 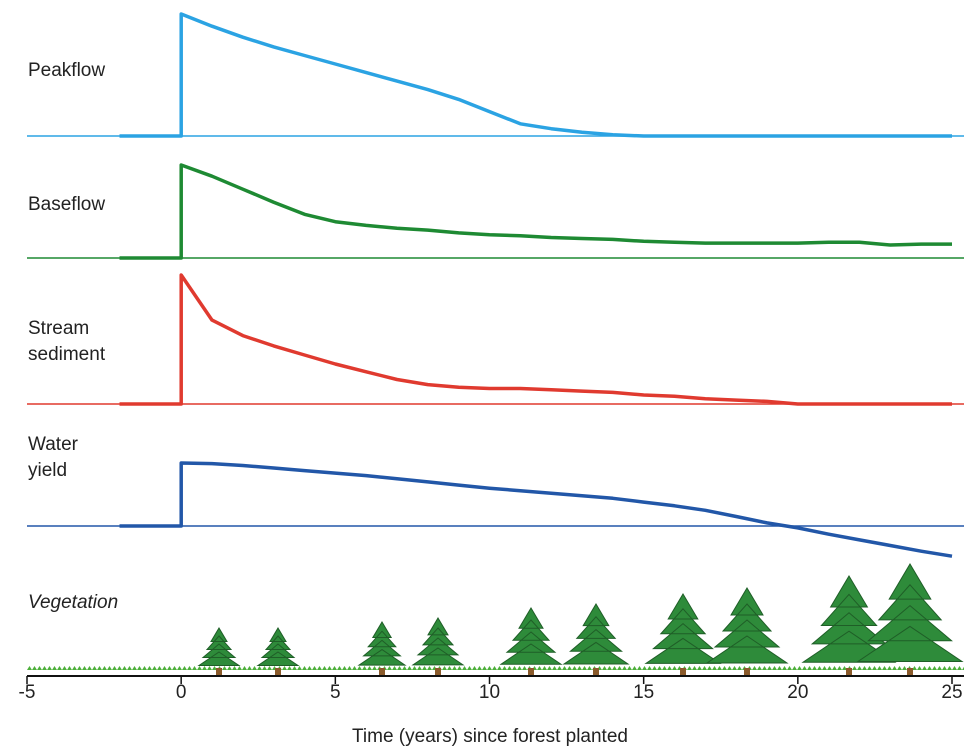 What do you see at coordinates (643, 692) in the screenshot?
I see `x-tick-label: 15` at bounding box center [643, 692].